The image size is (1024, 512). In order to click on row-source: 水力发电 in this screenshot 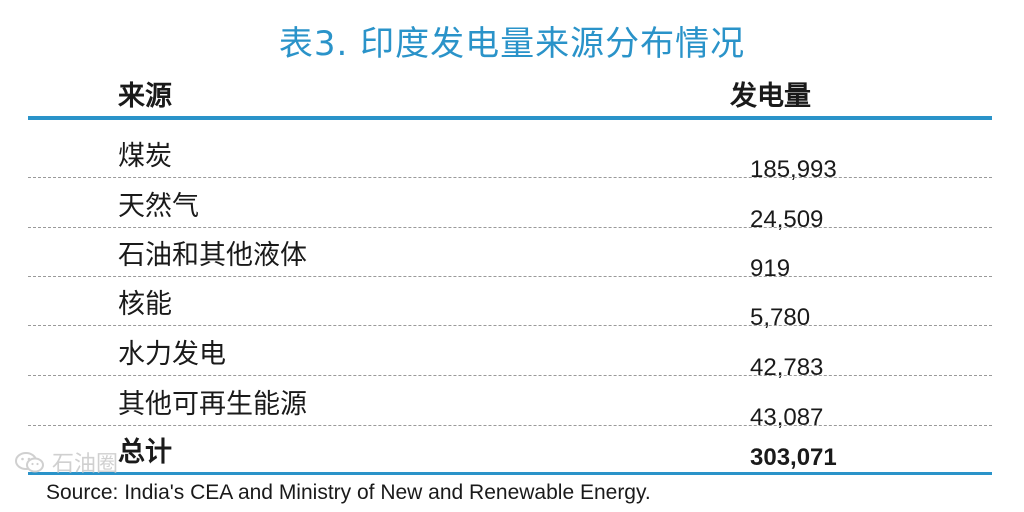, I will do `click(172, 354)`.